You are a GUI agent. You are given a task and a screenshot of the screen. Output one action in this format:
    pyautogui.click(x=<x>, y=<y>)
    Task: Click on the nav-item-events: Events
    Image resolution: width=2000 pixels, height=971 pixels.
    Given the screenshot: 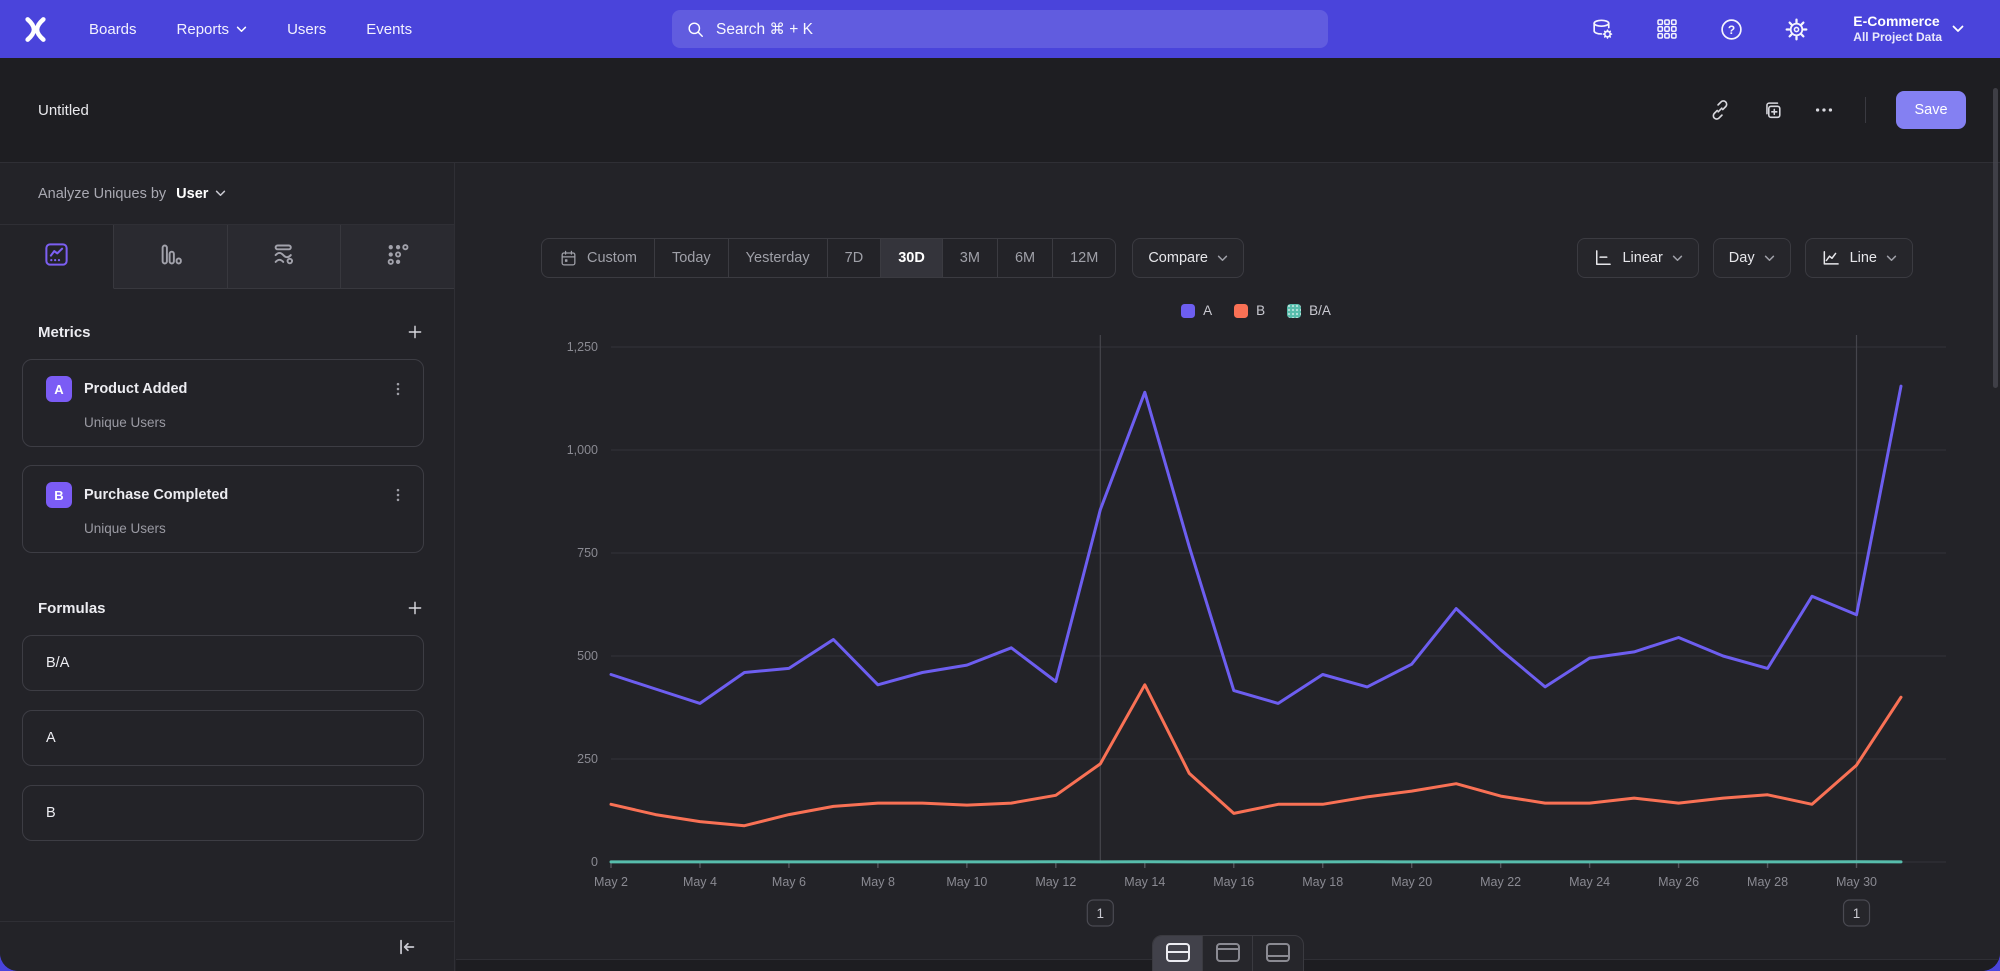 What is the action you would take?
    pyautogui.click(x=389, y=29)
    